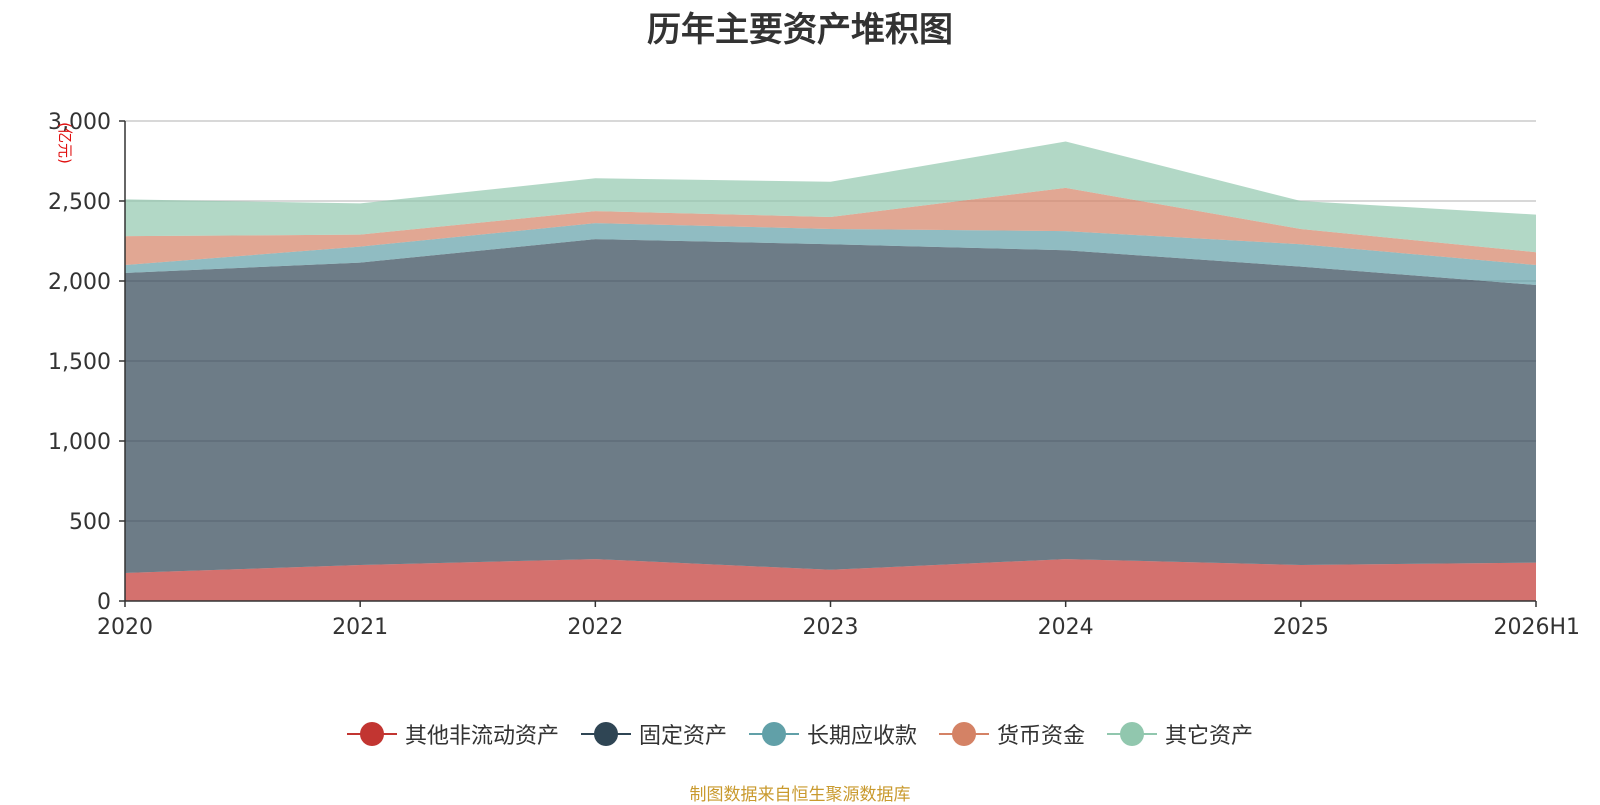 This screenshot has height=805, width=1600. I want to click on legend-item-4: 其它资产, so click(1180, 734).